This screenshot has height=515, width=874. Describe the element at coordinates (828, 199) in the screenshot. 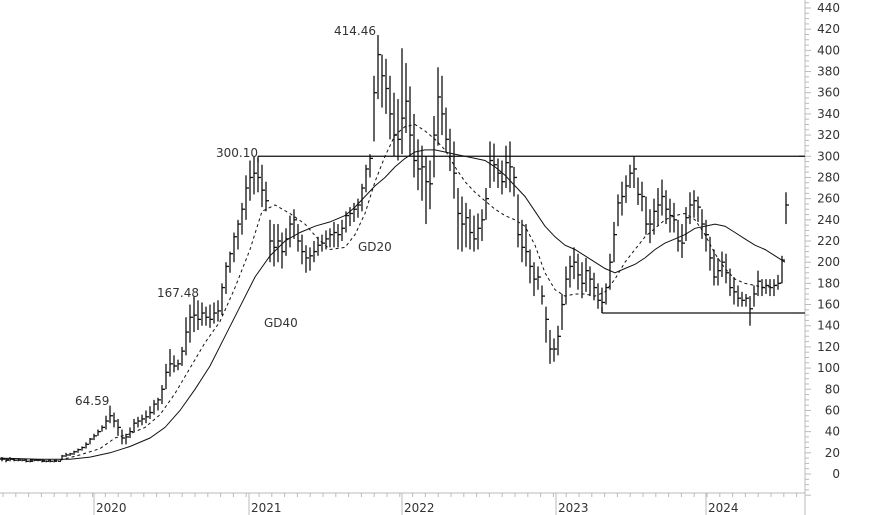

I see `y-tick-label: 260` at that location.